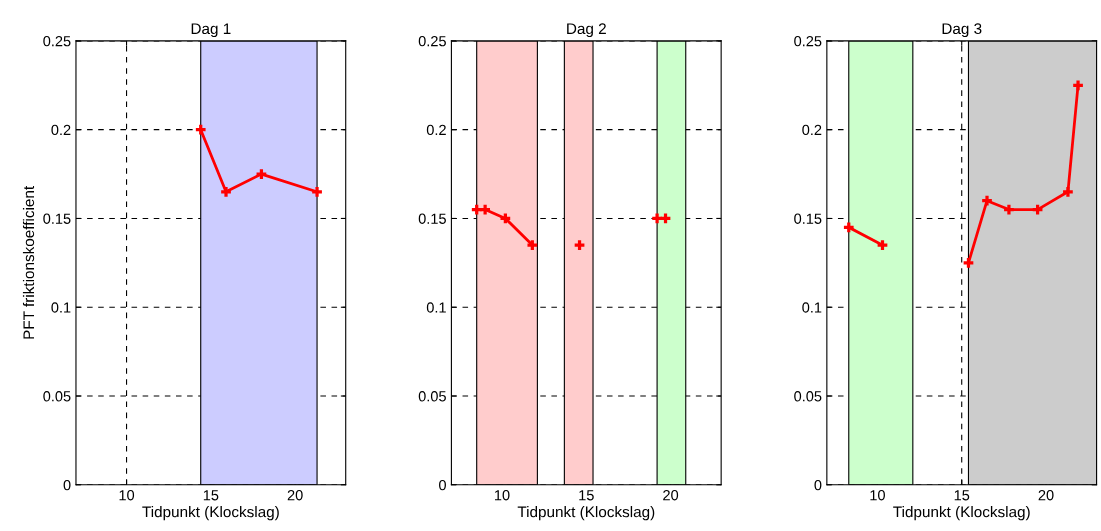 The height and width of the screenshot is (531, 1101). What do you see at coordinates (211, 30) in the screenshot?
I see `chart-title: Dag 1` at bounding box center [211, 30].